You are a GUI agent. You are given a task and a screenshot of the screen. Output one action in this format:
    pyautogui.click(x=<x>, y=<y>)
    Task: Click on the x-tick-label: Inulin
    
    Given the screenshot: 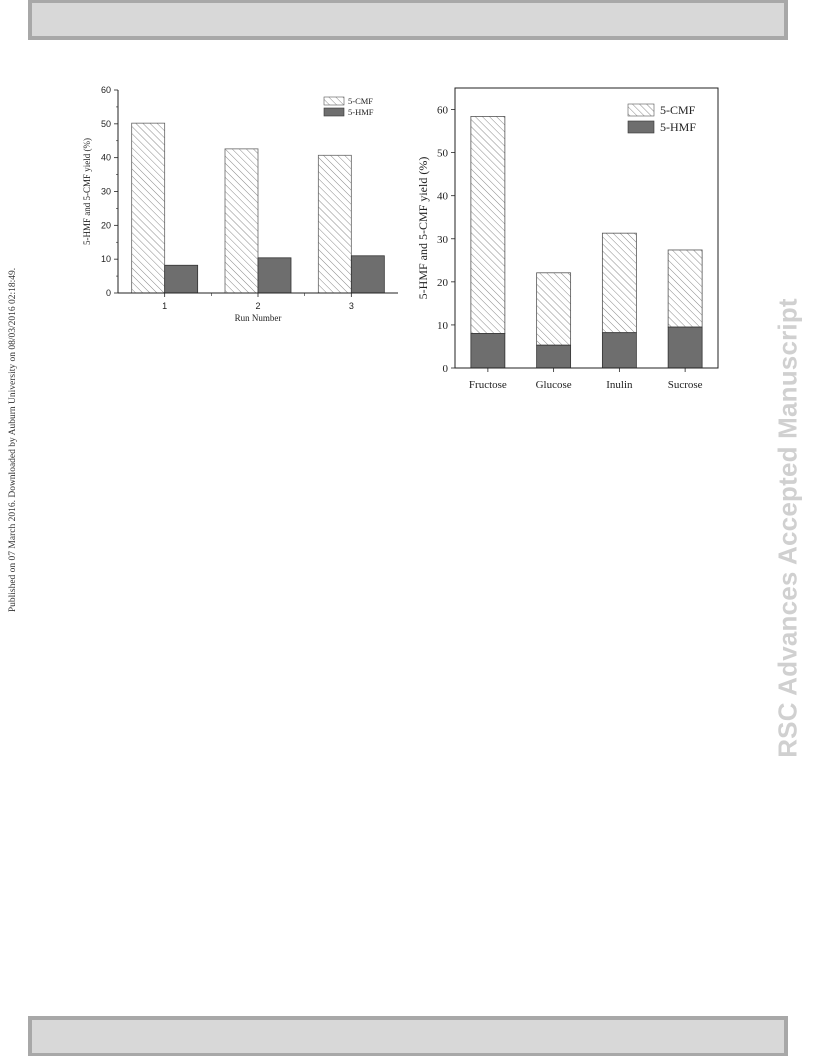 What is the action you would take?
    pyautogui.click(x=619, y=385)
    